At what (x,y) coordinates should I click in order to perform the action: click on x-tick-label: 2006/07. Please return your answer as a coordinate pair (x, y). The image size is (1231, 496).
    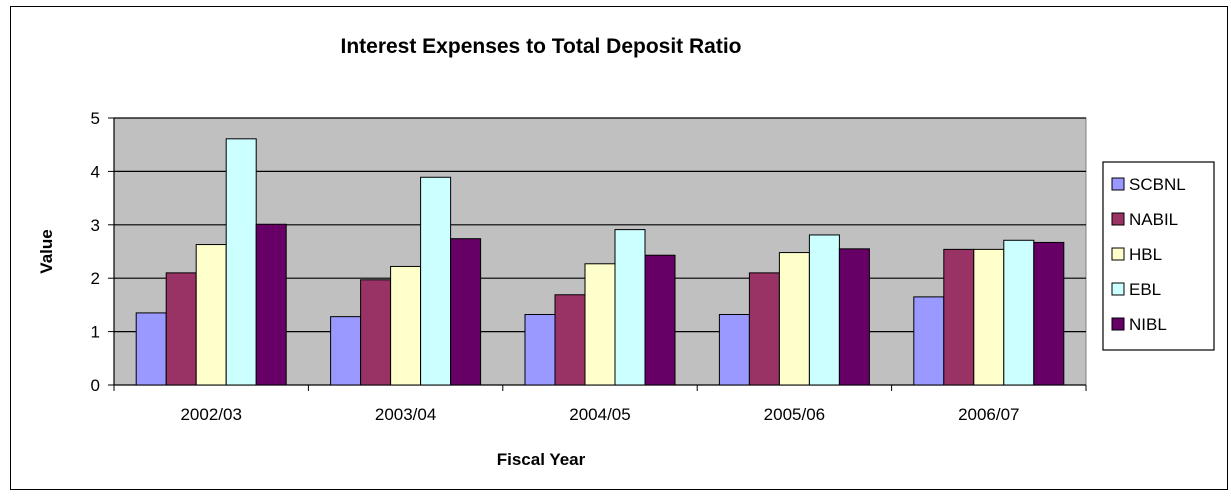
    Looking at the image, I should click on (988, 414).